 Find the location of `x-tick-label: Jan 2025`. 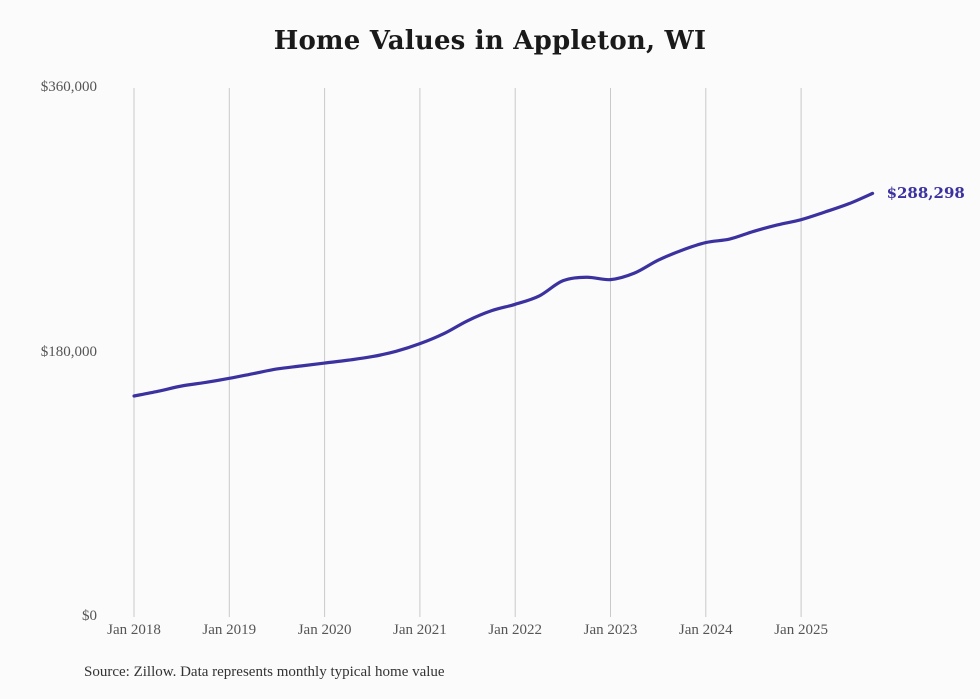

x-tick-label: Jan 2025 is located at coordinates (801, 630).